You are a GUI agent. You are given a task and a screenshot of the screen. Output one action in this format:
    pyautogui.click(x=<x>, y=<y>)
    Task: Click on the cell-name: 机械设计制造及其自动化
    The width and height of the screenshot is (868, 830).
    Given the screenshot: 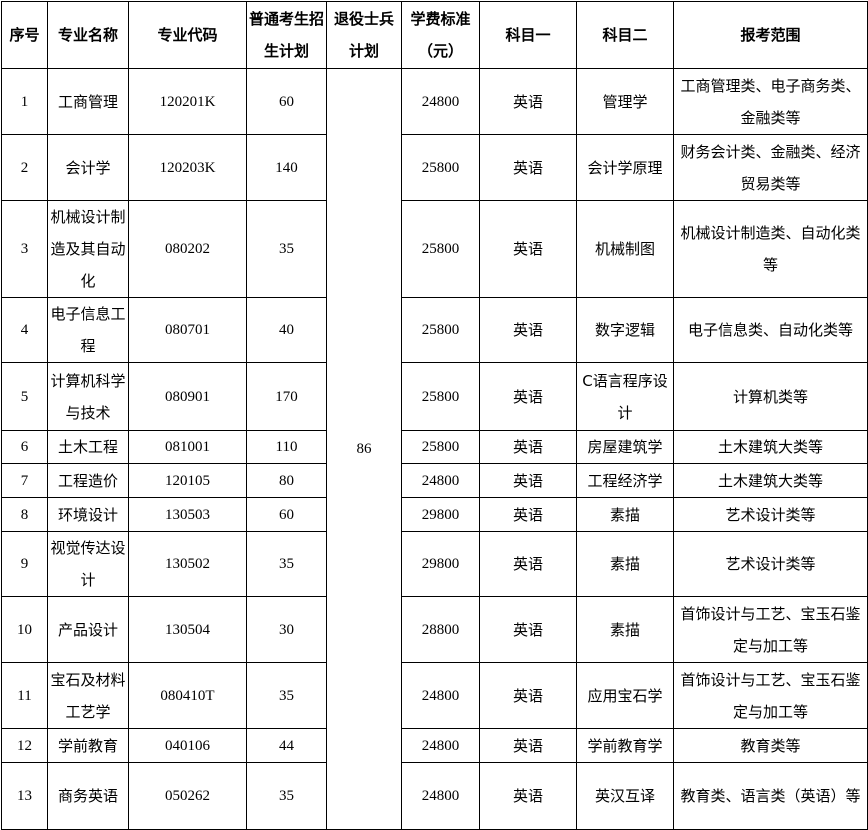 What is the action you would take?
    pyautogui.click(x=88, y=249)
    